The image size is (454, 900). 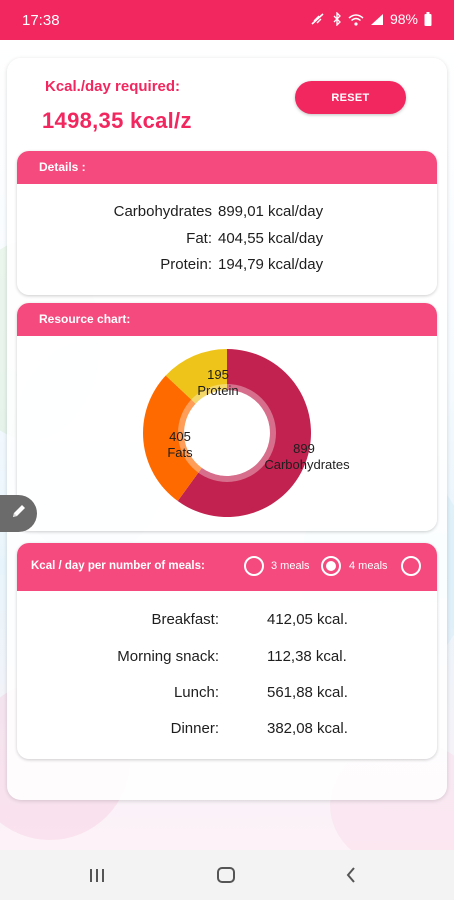 I want to click on donut-value-label: 899, so click(x=304, y=448).